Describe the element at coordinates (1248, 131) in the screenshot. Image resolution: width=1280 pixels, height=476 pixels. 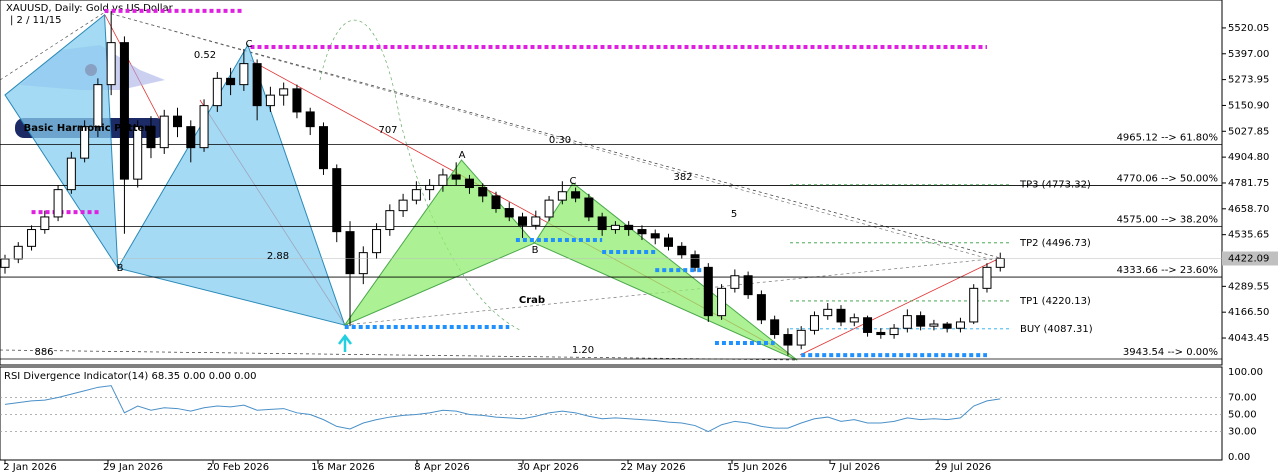
I see `y-tick-label: 5027.85` at that location.